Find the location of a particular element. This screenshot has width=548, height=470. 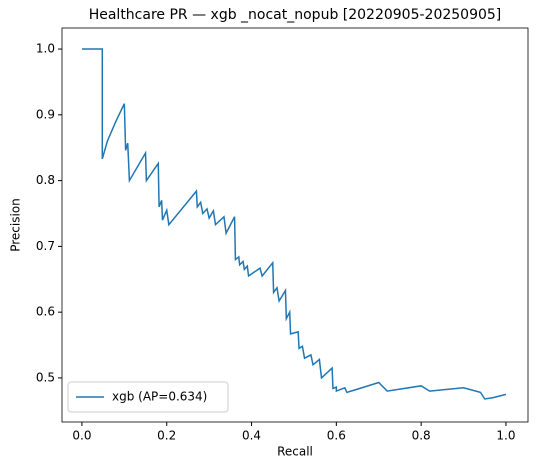

x-axis-label: Recall is located at coordinates (295, 452).